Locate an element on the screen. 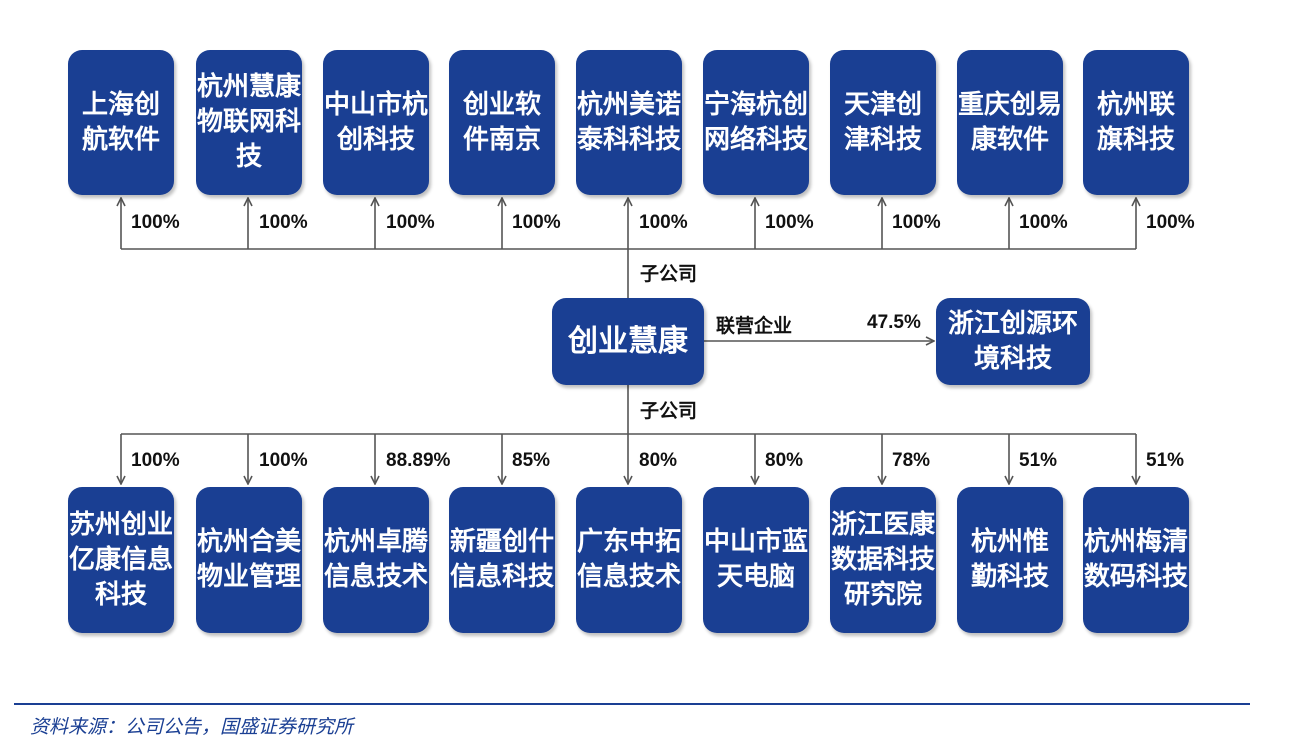  affiliate-percent: 47.5% is located at coordinates (894, 322).